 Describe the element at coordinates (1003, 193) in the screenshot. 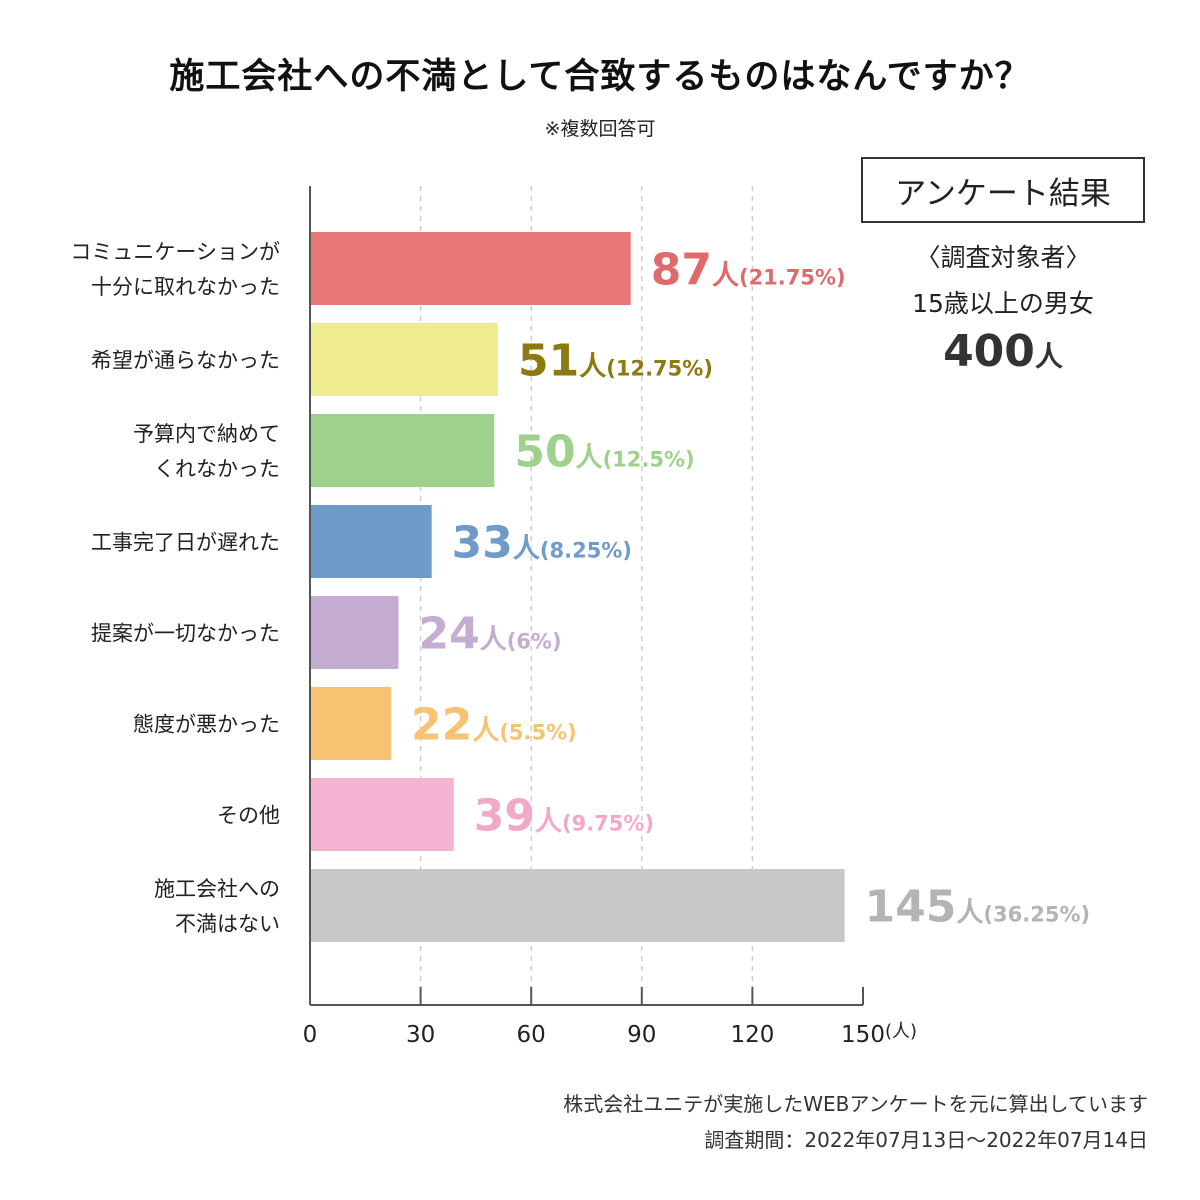

I see `survey-result-label: アンケート結果` at that location.